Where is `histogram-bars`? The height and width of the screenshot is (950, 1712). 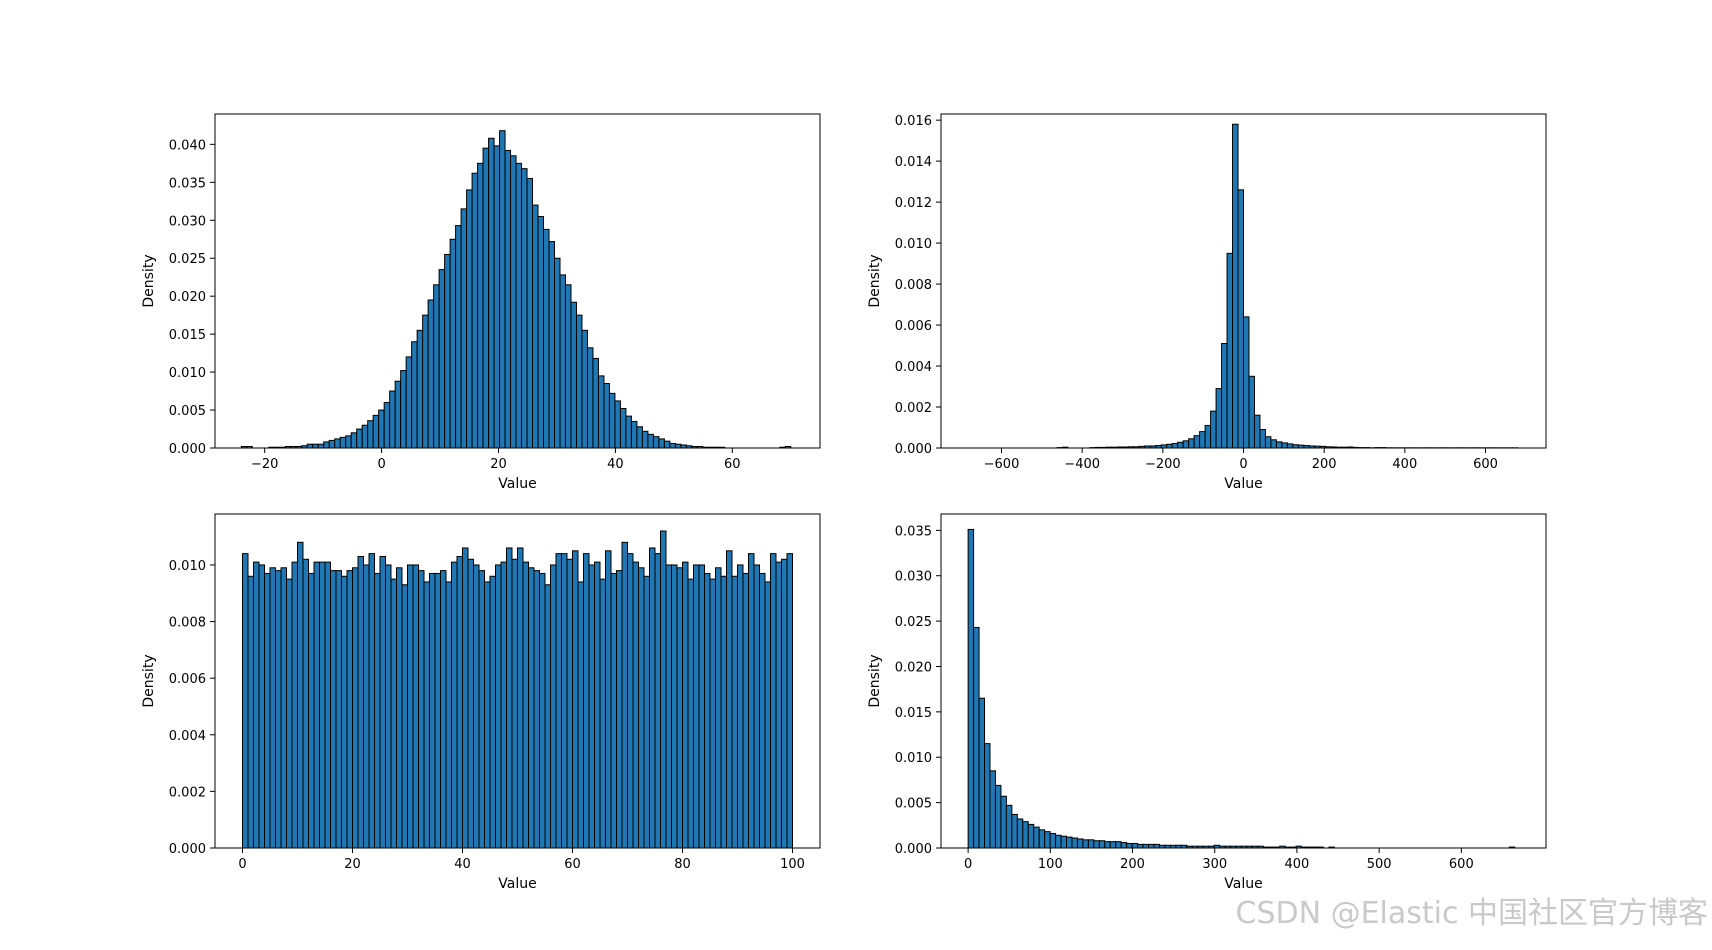 histogram-bars is located at coordinates (517, 689).